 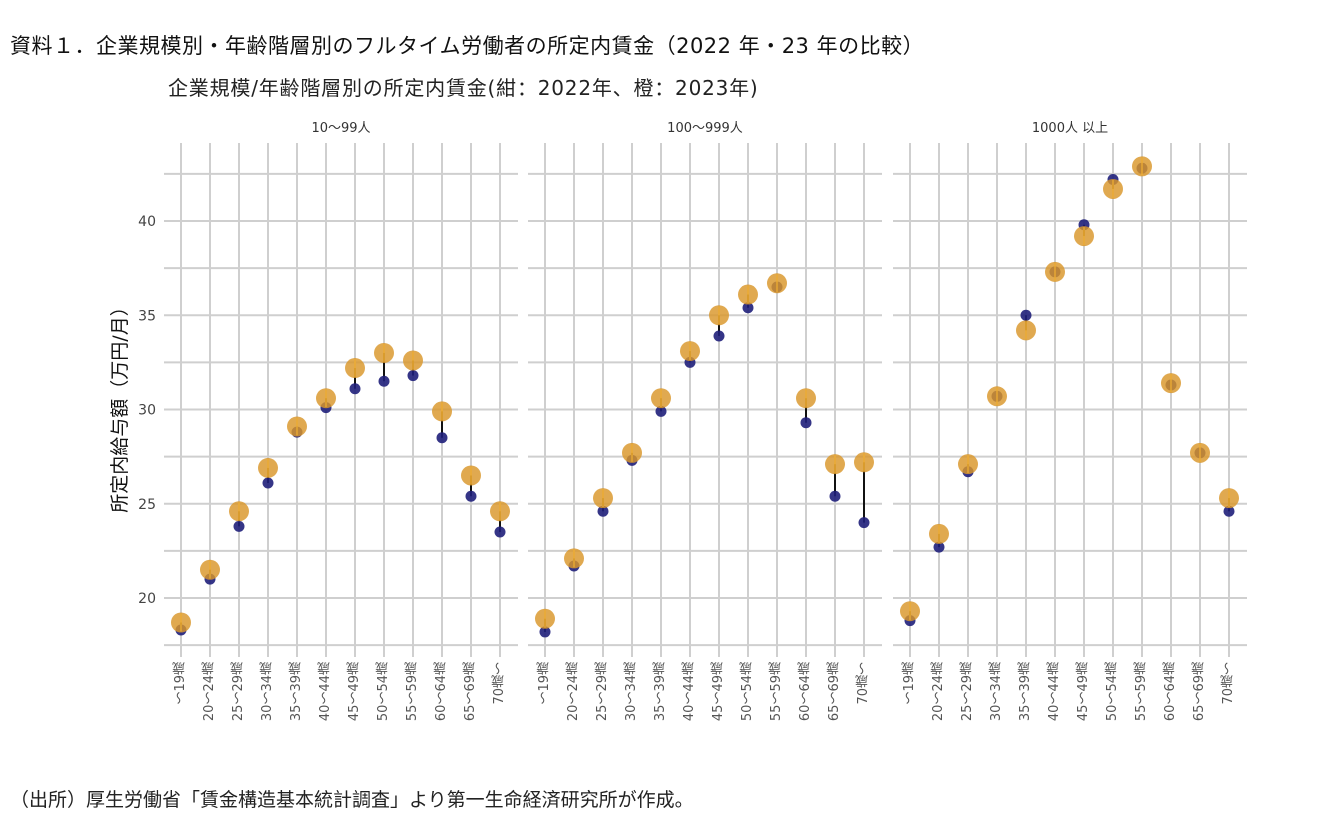 What do you see at coordinates (147, 599) in the screenshot?
I see `y-tick-label: 20` at bounding box center [147, 599].